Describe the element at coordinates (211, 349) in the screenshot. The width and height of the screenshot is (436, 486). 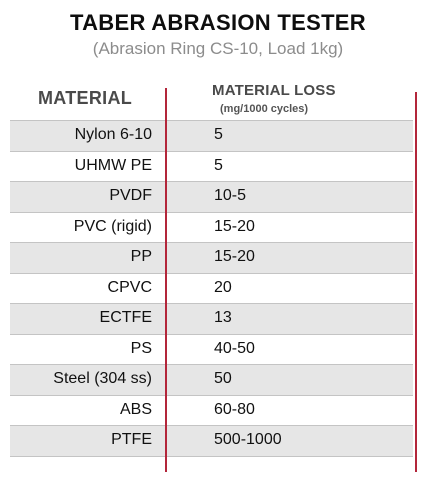
I see `table-row: PS 40-50` at that location.